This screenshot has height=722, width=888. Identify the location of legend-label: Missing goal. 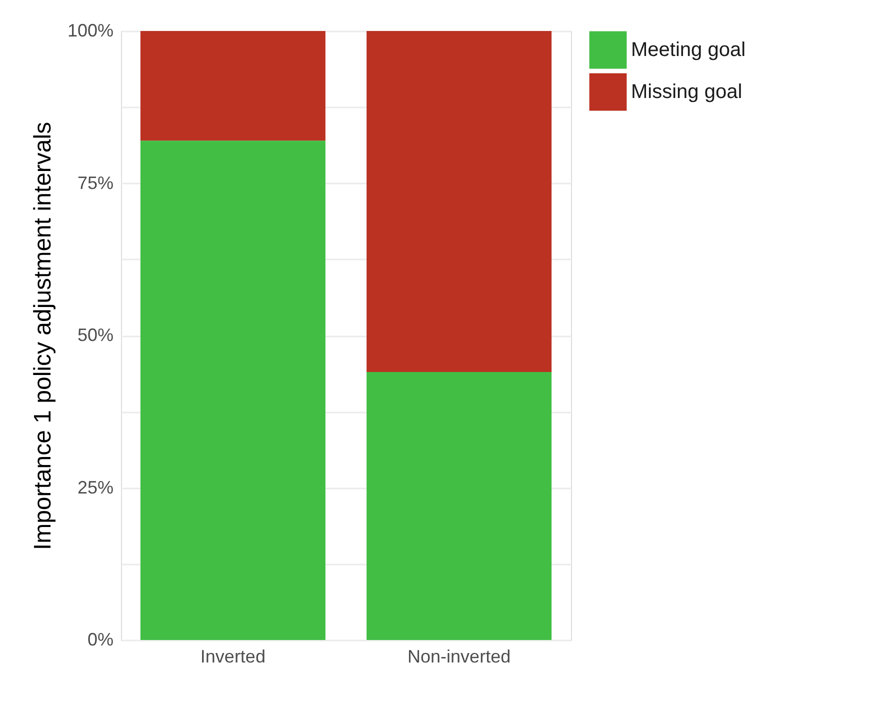
(686, 92).